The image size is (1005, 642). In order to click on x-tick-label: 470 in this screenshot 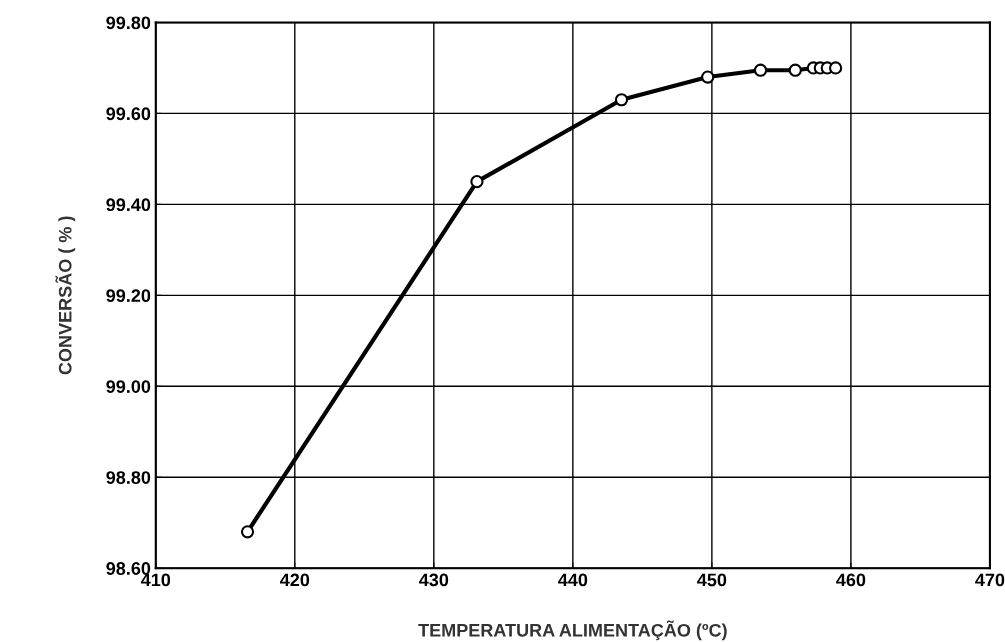, I will do `click(990, 580)`.